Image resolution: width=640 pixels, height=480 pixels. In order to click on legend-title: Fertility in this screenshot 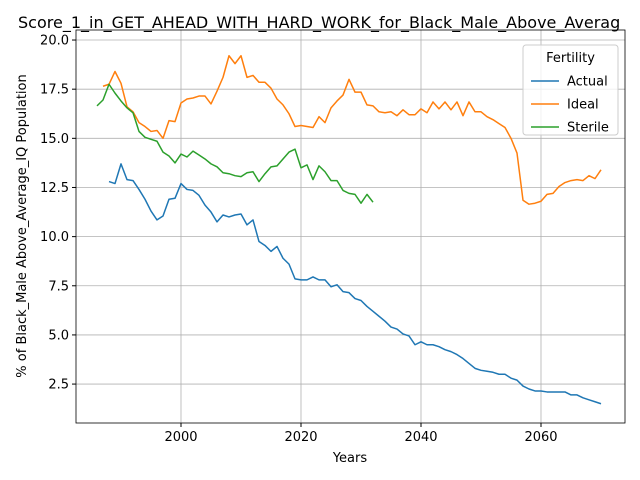, I will do `click(570, 58)`.